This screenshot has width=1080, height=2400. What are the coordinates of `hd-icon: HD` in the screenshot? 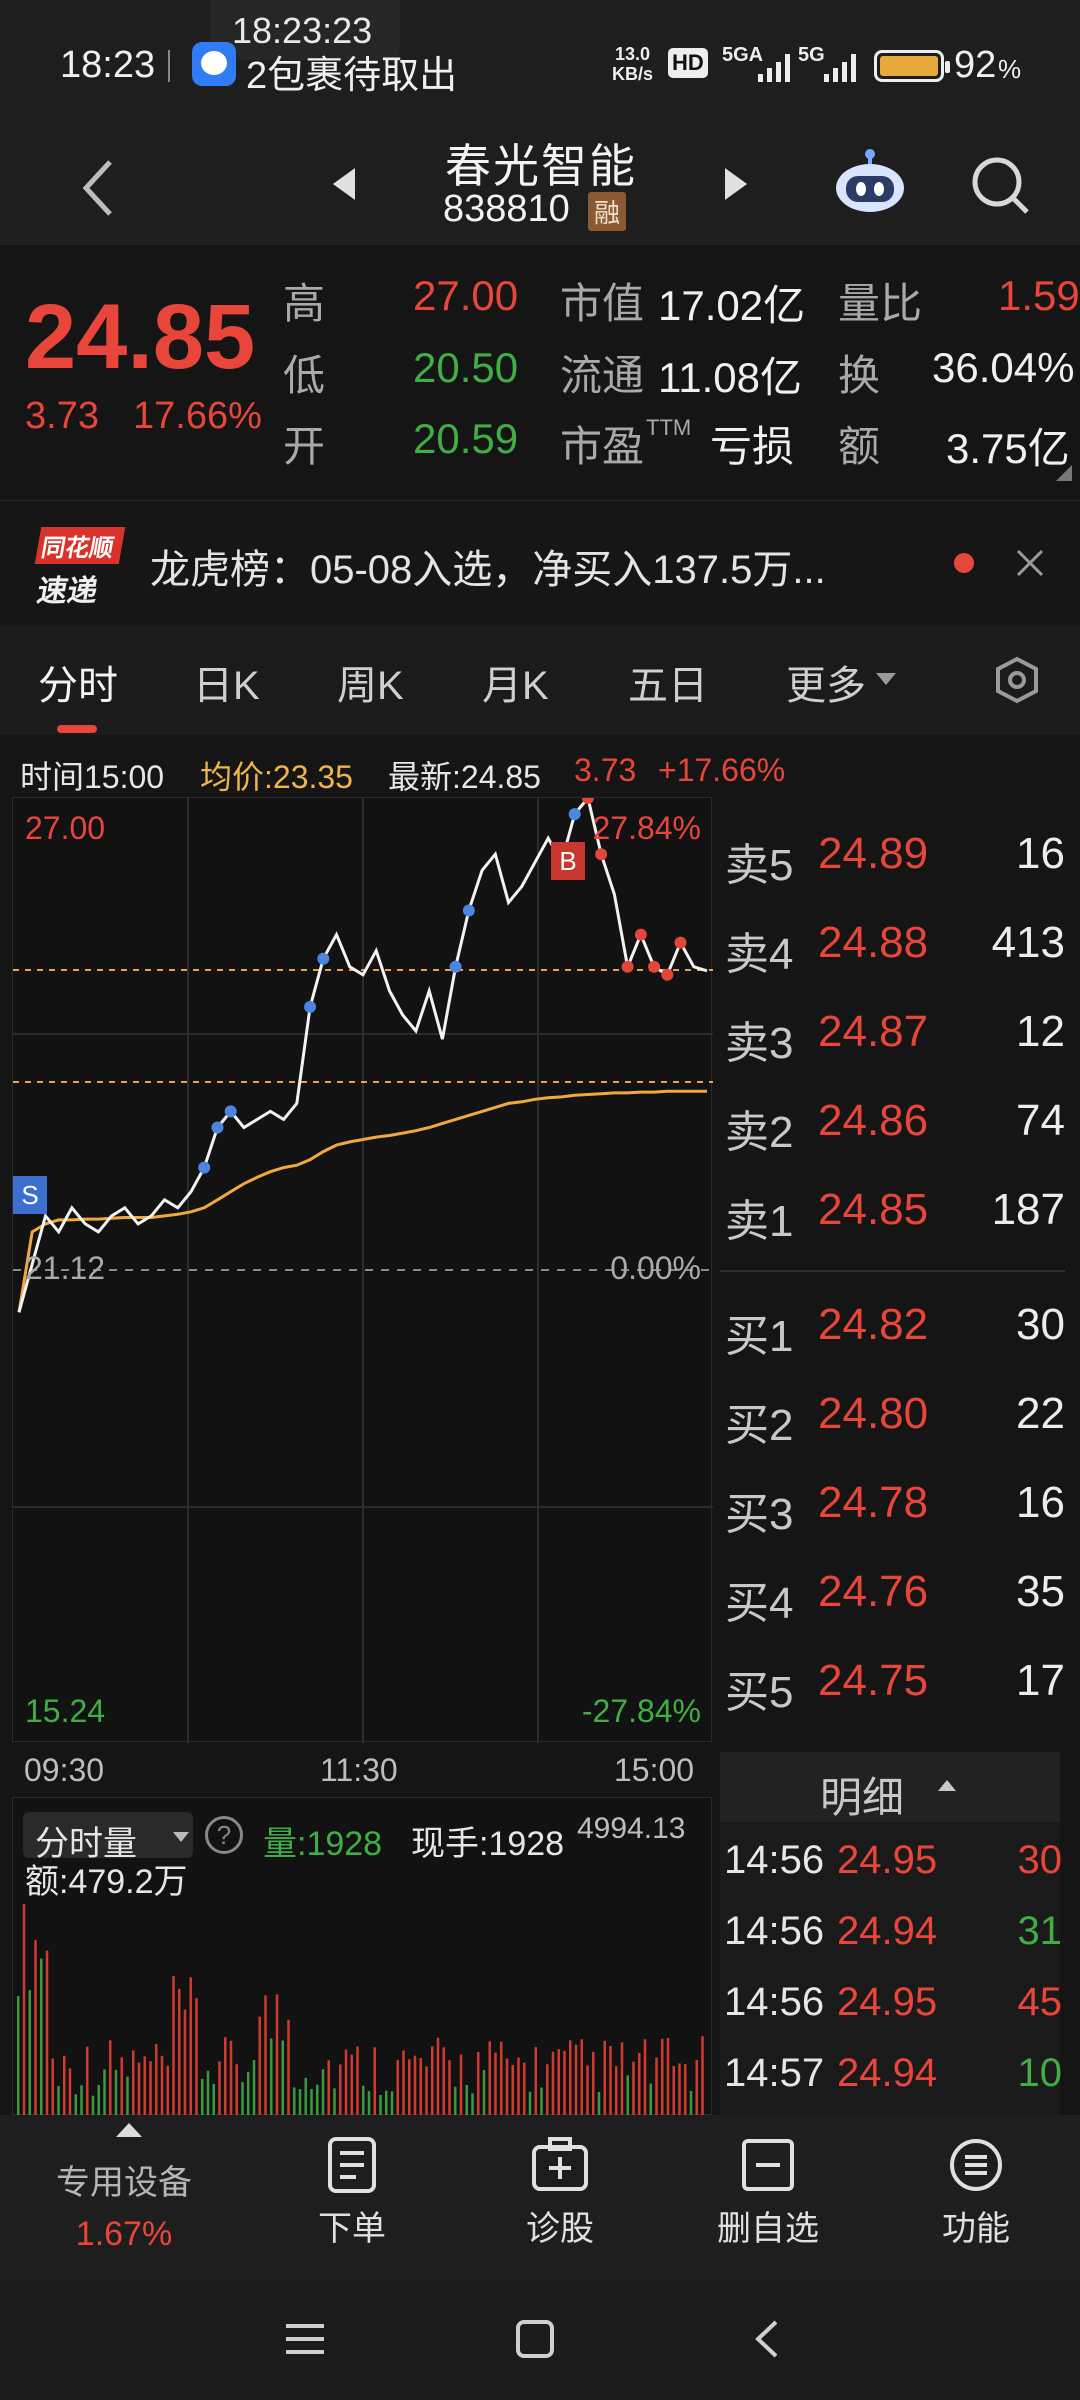 It's located at (688, 63).